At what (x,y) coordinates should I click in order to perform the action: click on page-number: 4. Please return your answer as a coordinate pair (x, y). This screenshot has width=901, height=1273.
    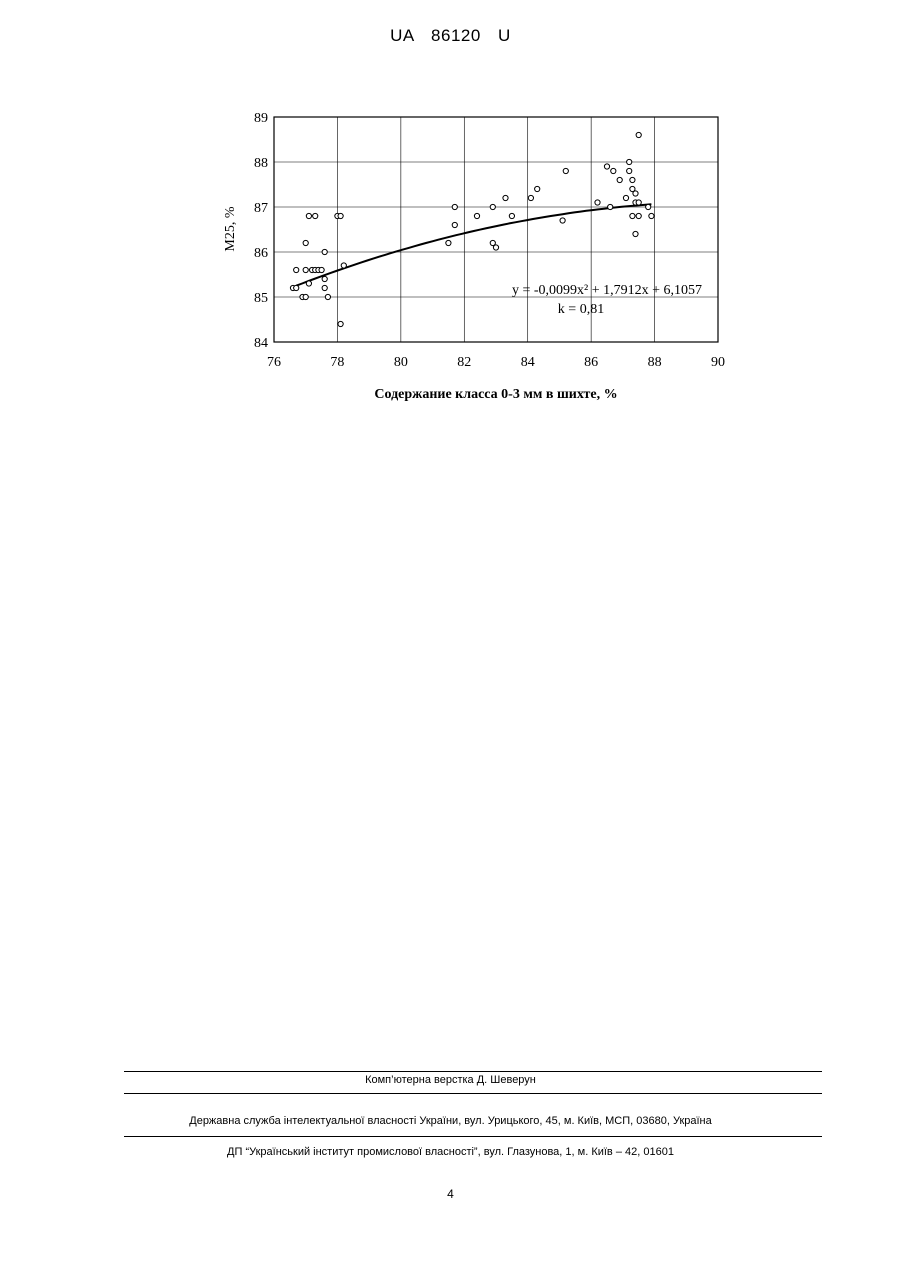
    Looking at the image, I should click on (450, 1194).